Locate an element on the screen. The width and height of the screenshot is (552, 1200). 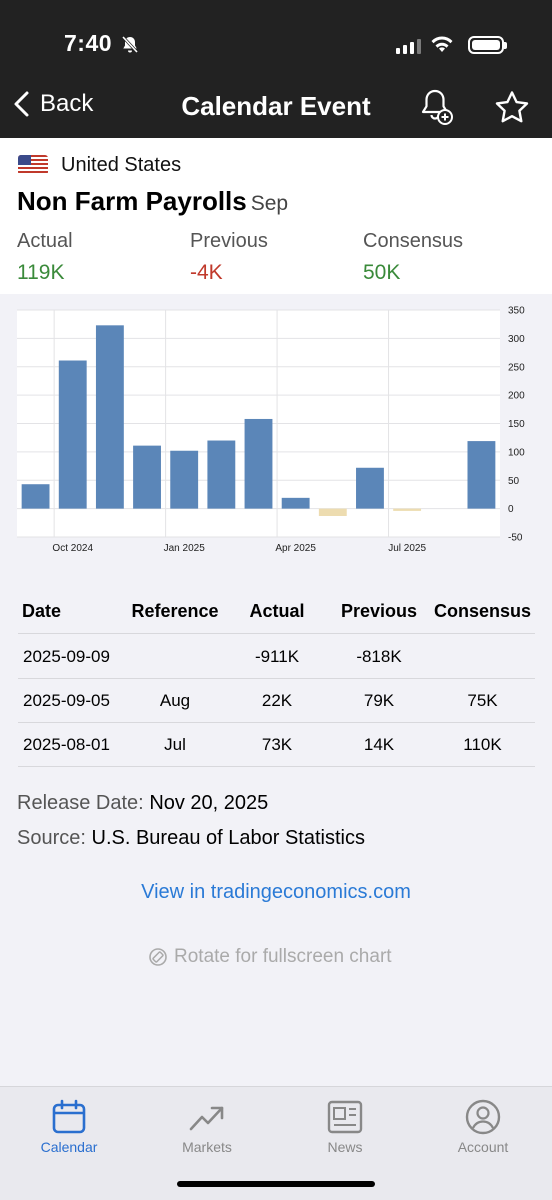
table-header-actual: Actual is located at coordinates (277, 611).